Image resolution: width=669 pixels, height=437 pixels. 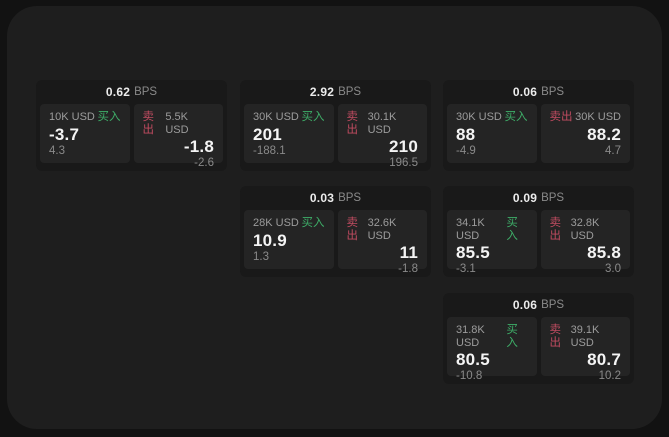 I want to click on sell-quote-panel: 卖出 30.1K USD 210 196.5, so click(x=382, y=136).